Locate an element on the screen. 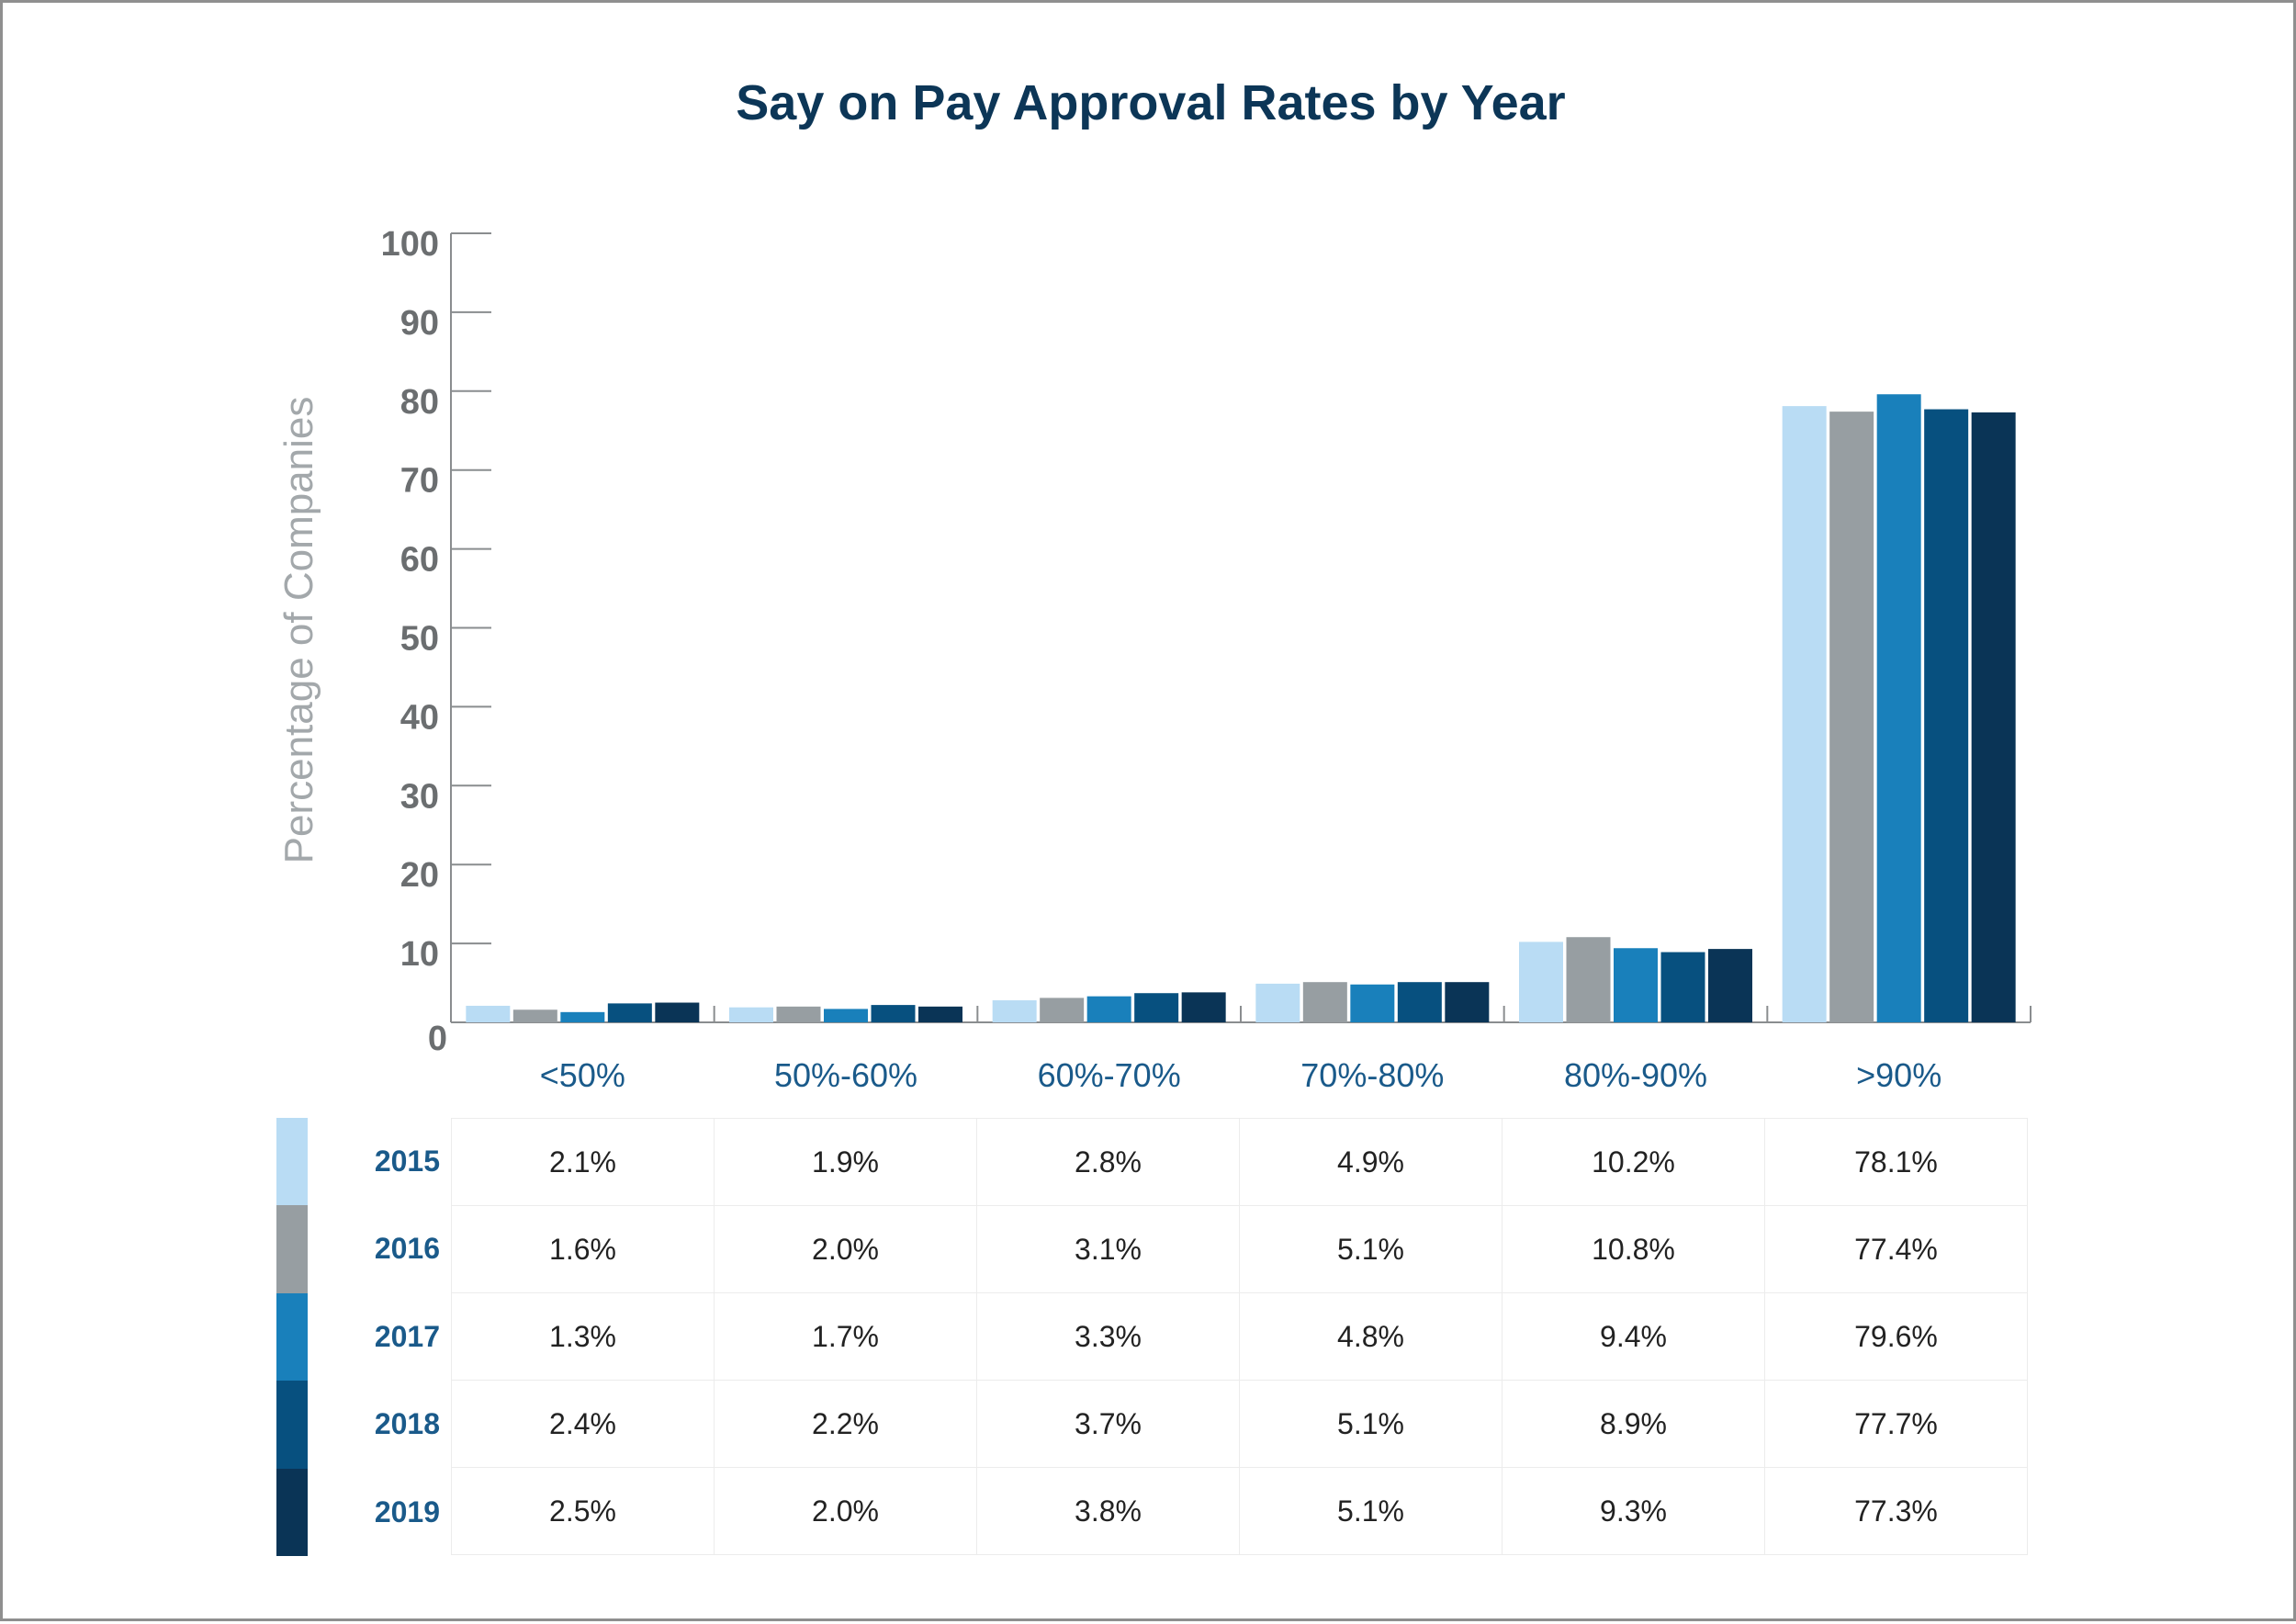 The image size is (2296, 1624). table-cell: 78.1% is located at coordinates (1896, 1162).